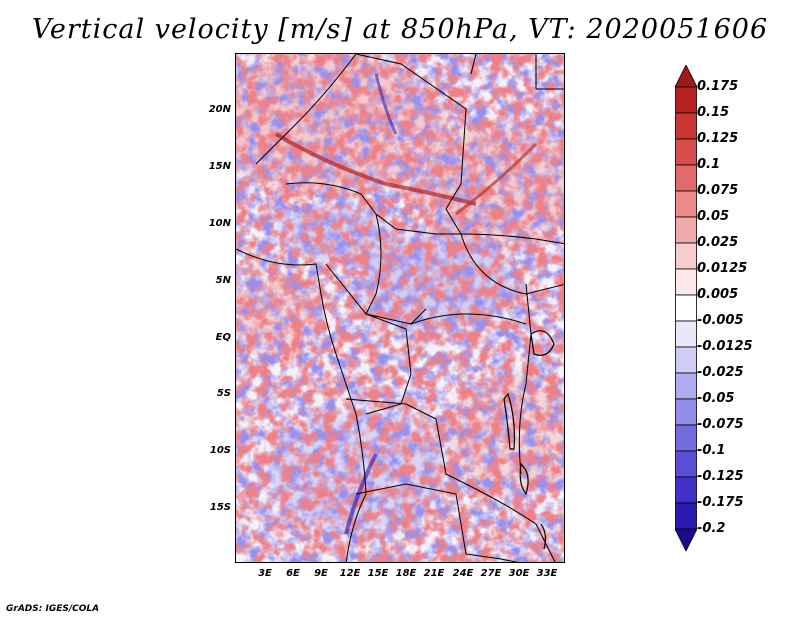  What do you see at coordinates (375, 169) in the screenshot?
I see `convergence-band-north` at bounding box center [375, 169].